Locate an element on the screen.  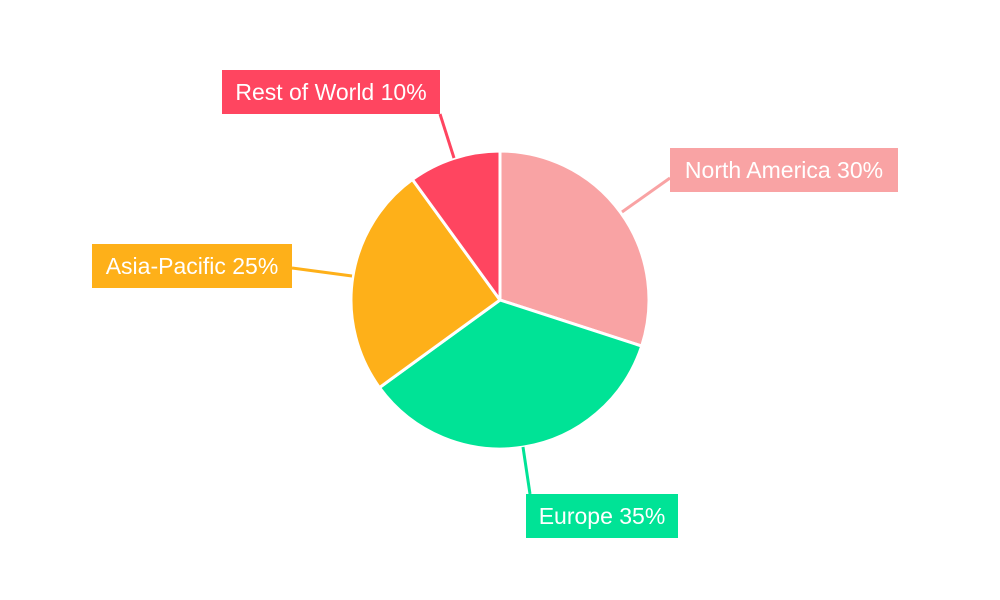
label-text: Asia-Pacific 25% is located at coordinates (192, 266).